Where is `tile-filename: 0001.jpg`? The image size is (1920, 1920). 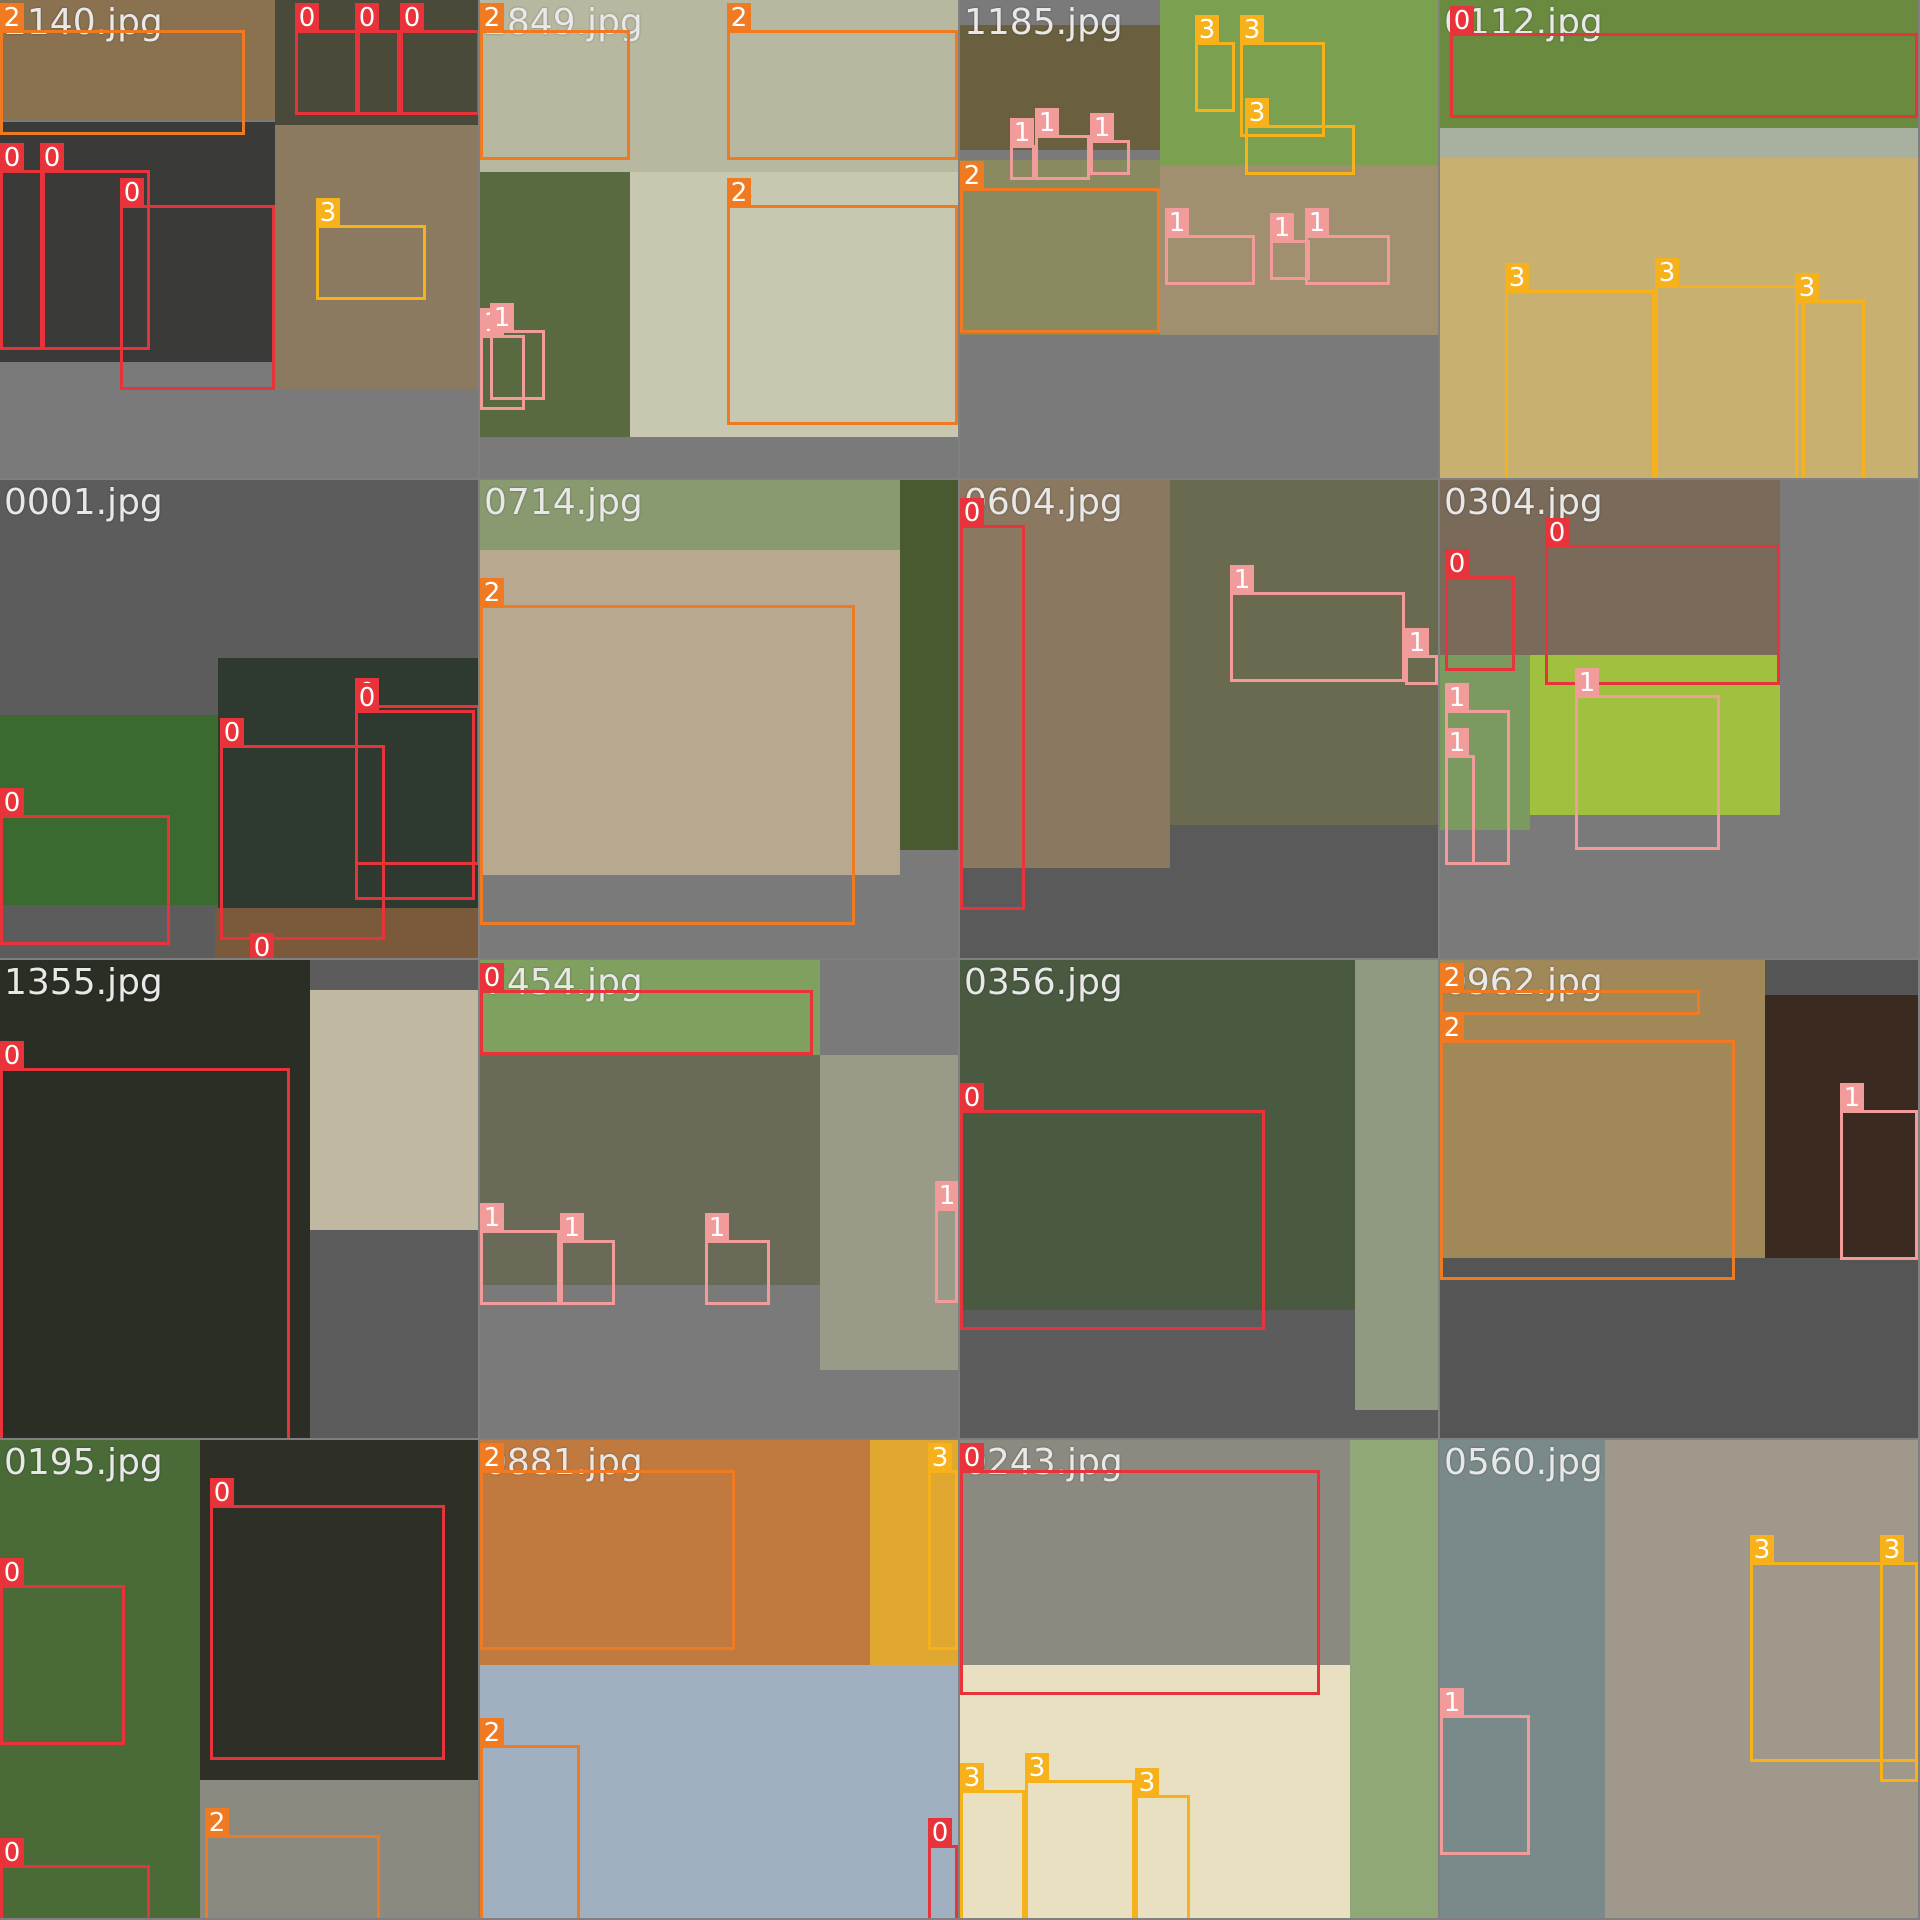 tile-filename: 0001.jpg is located at coordinates (83, 502).